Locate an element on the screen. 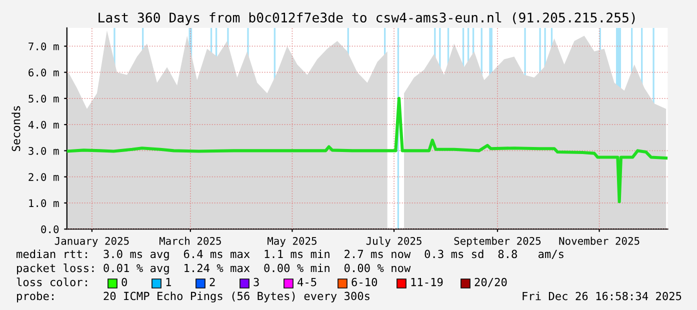  y-tick-label: 5.0 m is located at coordinates (43, 98).